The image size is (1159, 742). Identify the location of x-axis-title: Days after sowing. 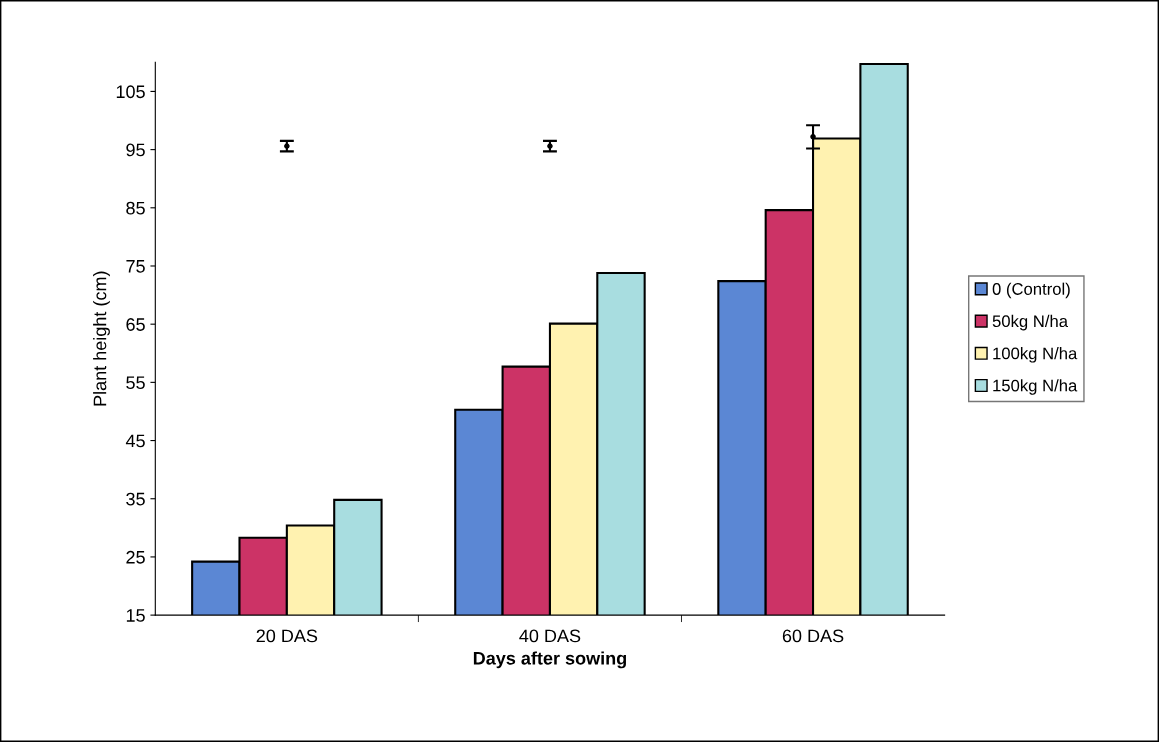
(549, 660).